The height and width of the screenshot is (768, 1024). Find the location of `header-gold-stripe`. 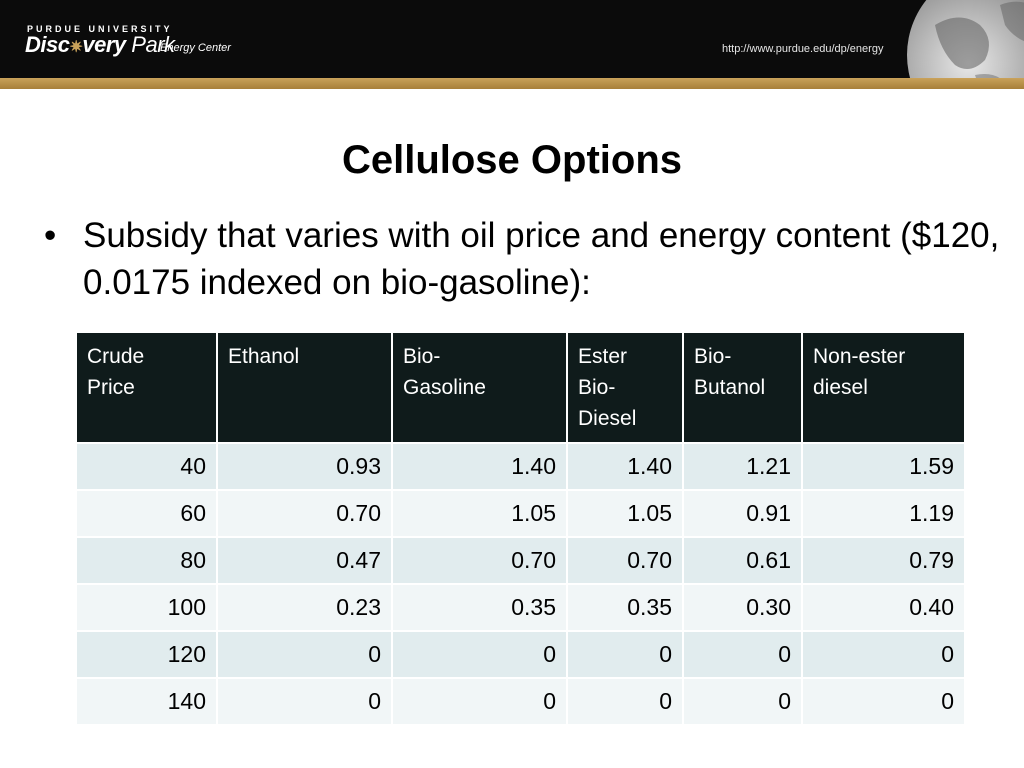

header-gold-stripe is located at coordinates (512, 83).